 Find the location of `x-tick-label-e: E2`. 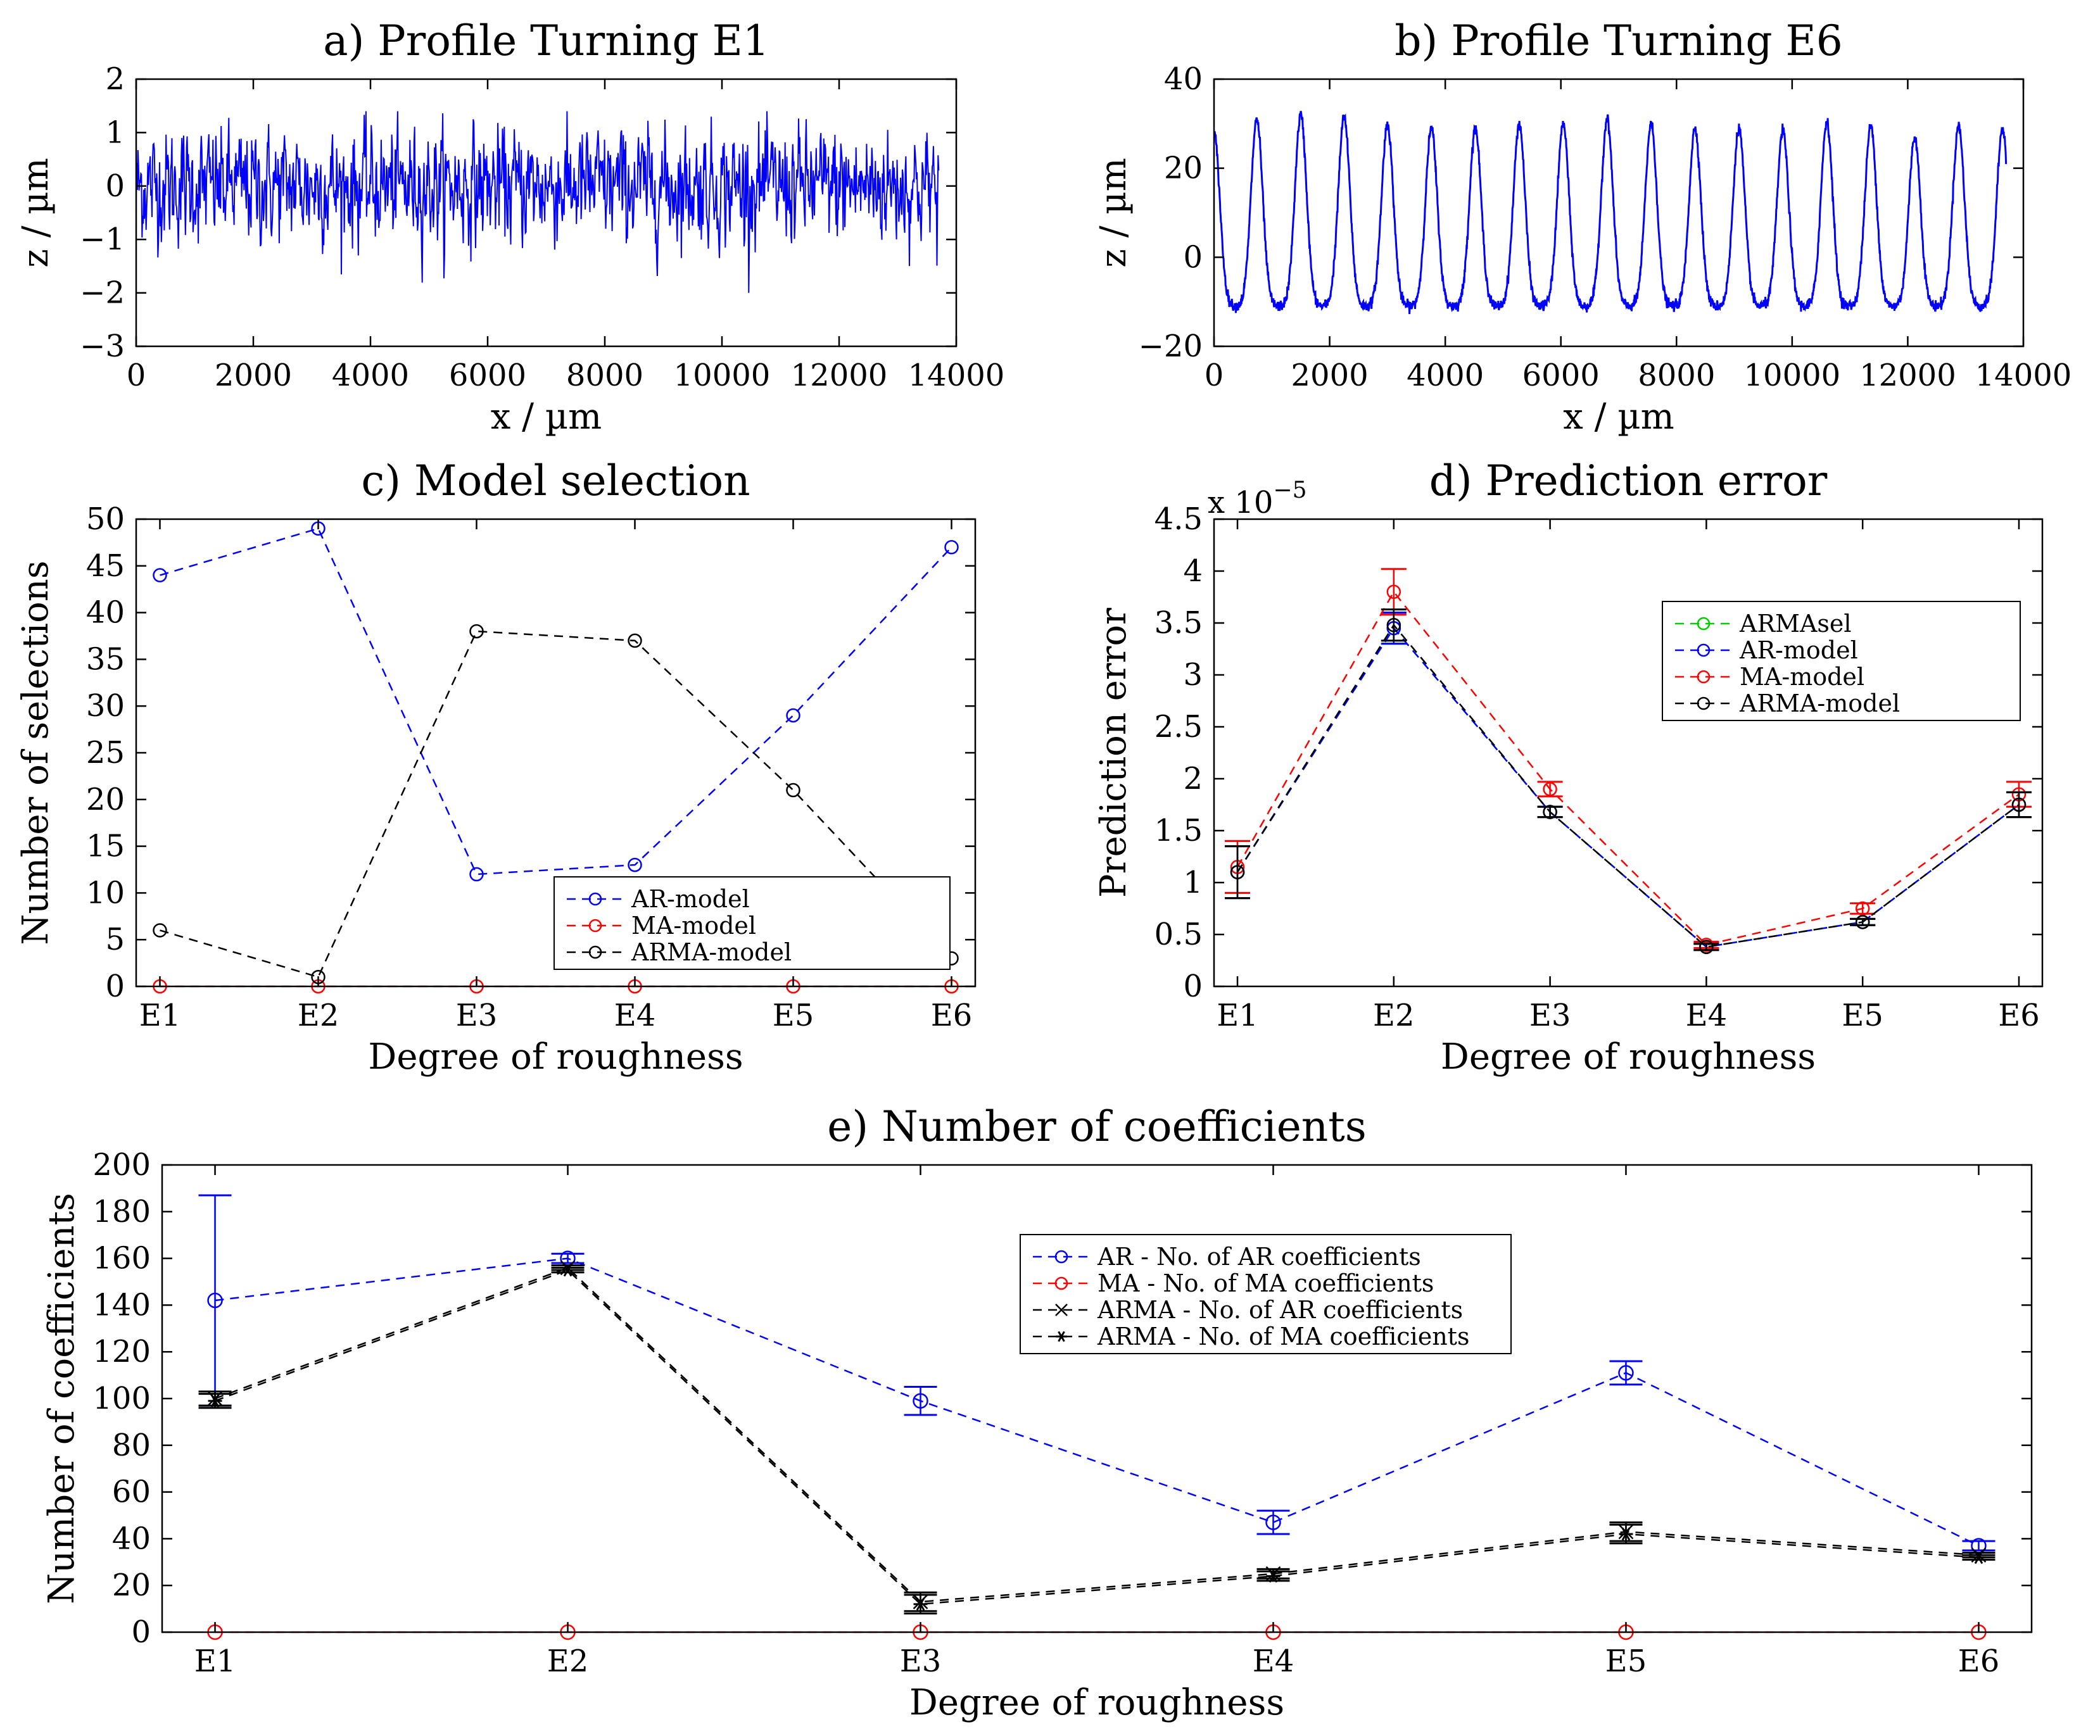

x-tick-label-e: E2 is located at coordinates (568, 1661).